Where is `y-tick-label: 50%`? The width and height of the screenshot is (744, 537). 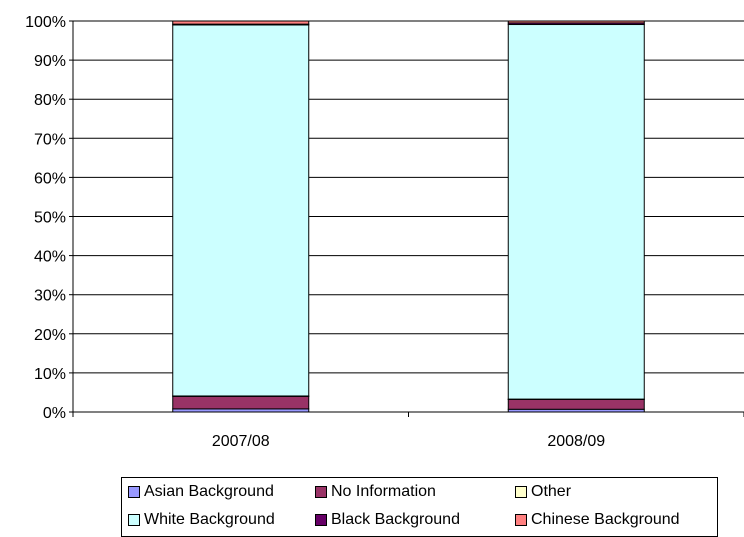
y-tick-label: 50% is located at coordinates (50, 218).